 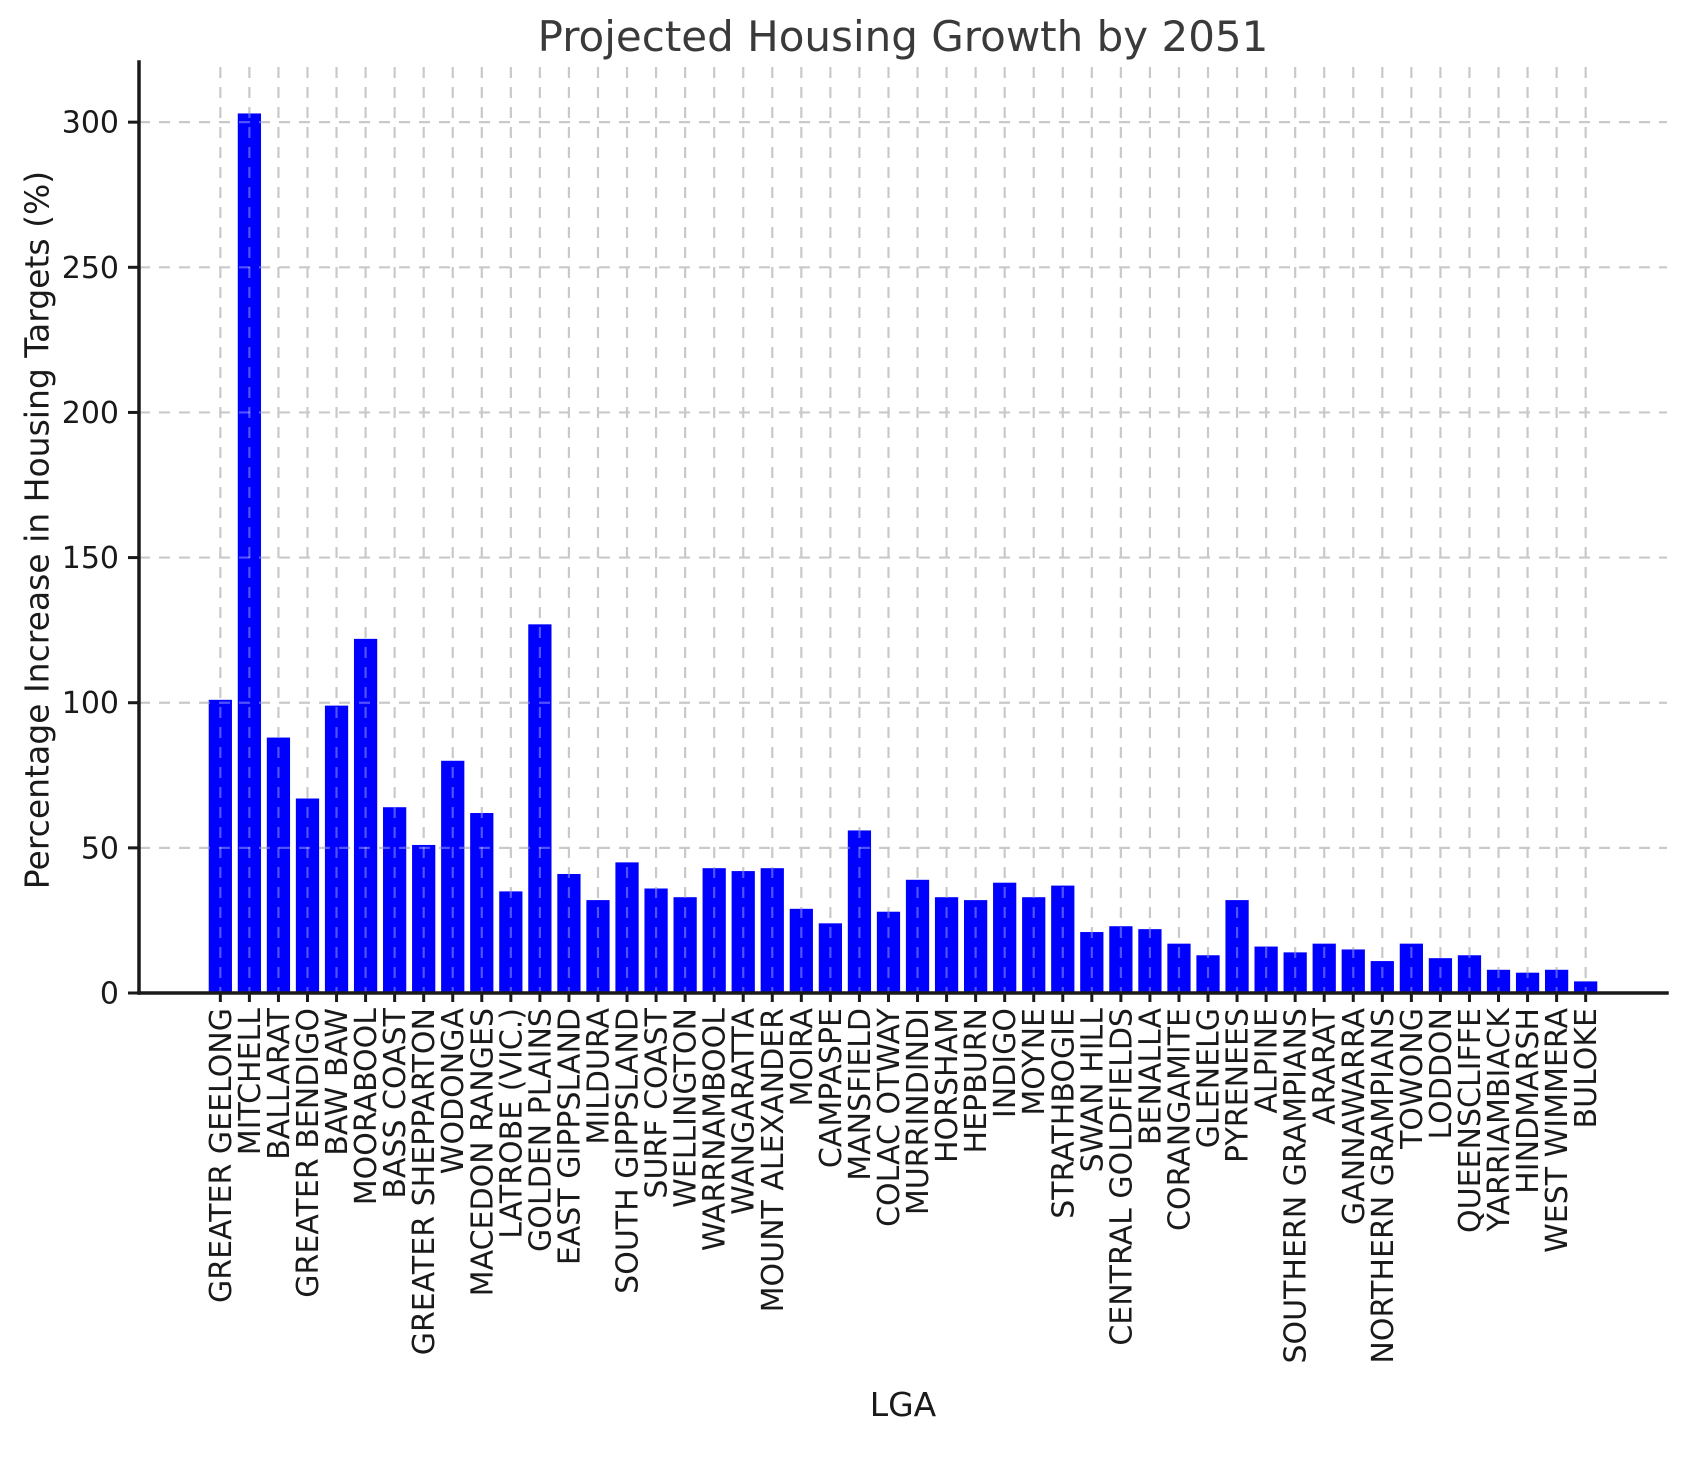 I want to click on x-tick-label: MOIRA, so click(x=802, y=1057).